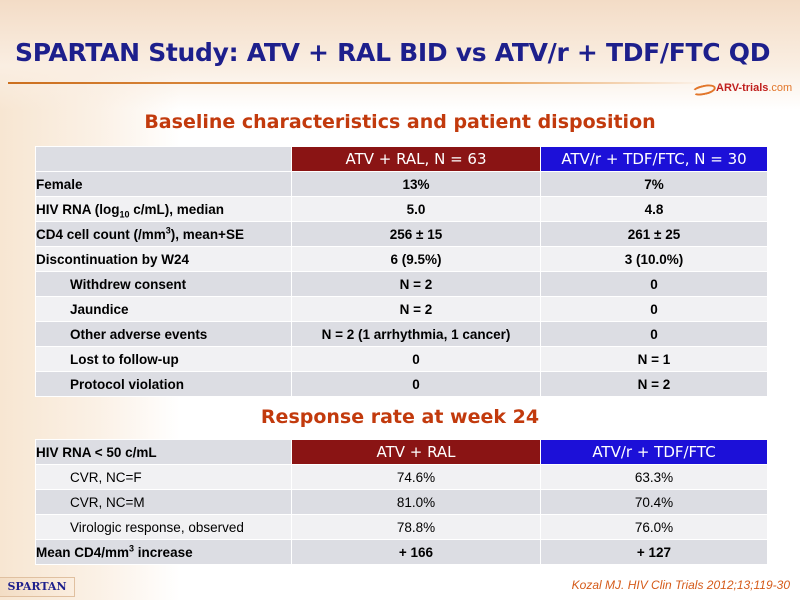  Describe the element at coordinates (654, 384) in the screenshot. I see `atv-r-value: N = 2` at that location.